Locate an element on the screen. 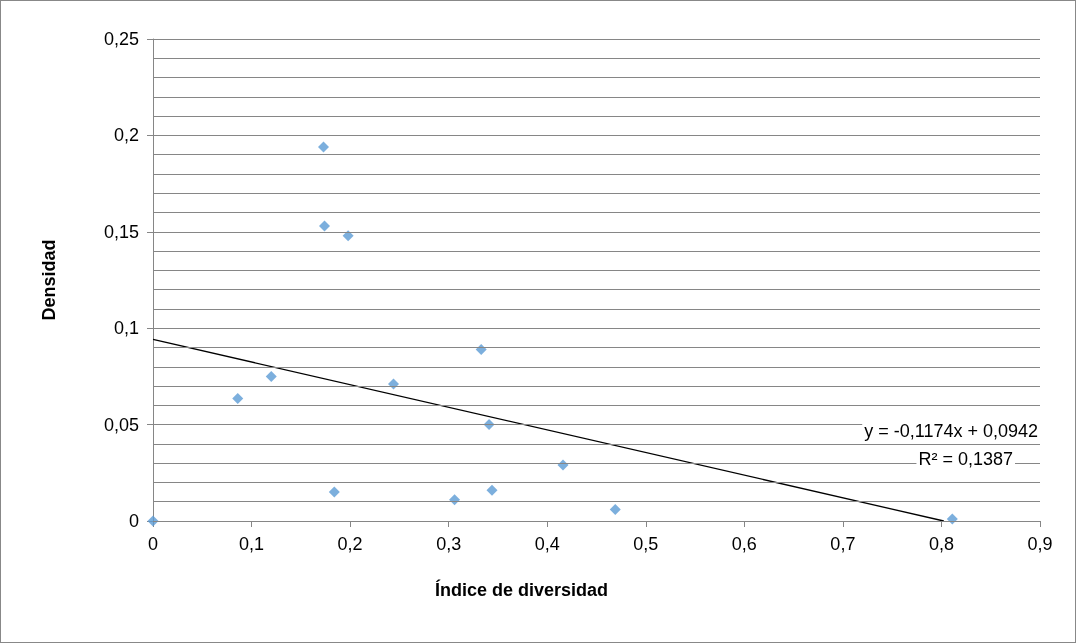 The width and height of the screenshot is (1076, 643). annotation: R² = 0,1387 is located at coordinates (965, 459).